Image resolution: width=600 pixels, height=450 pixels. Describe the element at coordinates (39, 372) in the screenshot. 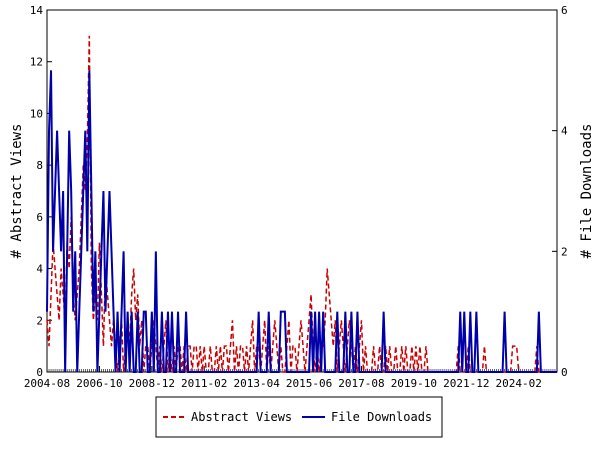

I see `y-tick-label: 0` at that location.